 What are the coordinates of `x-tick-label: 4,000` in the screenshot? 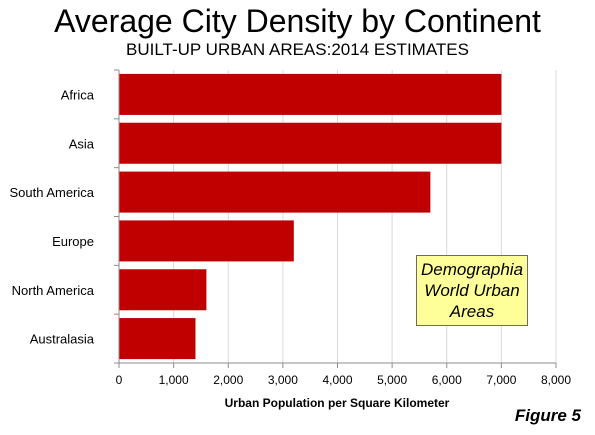 It's located at (337, 380).